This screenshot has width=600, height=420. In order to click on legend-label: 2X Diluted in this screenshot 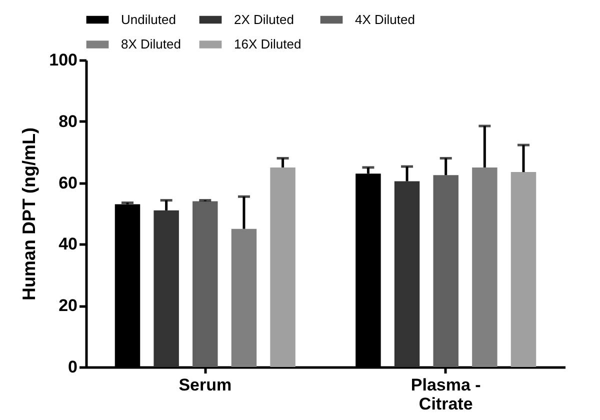, I will do `click(264, 19)`.